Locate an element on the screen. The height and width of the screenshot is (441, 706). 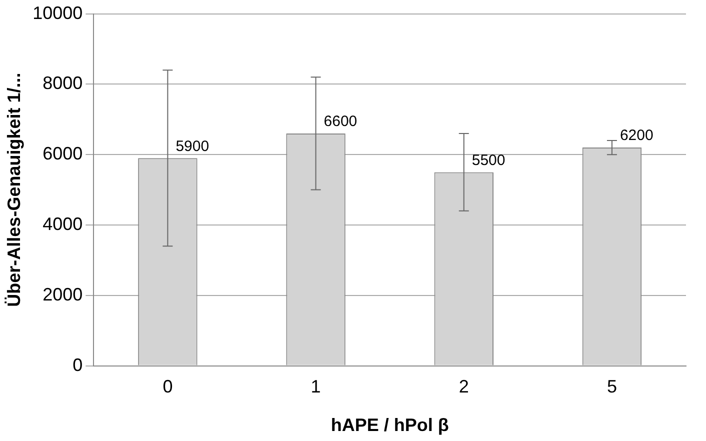
y-tick-label: 8000 is located at coordinates (62, 83).